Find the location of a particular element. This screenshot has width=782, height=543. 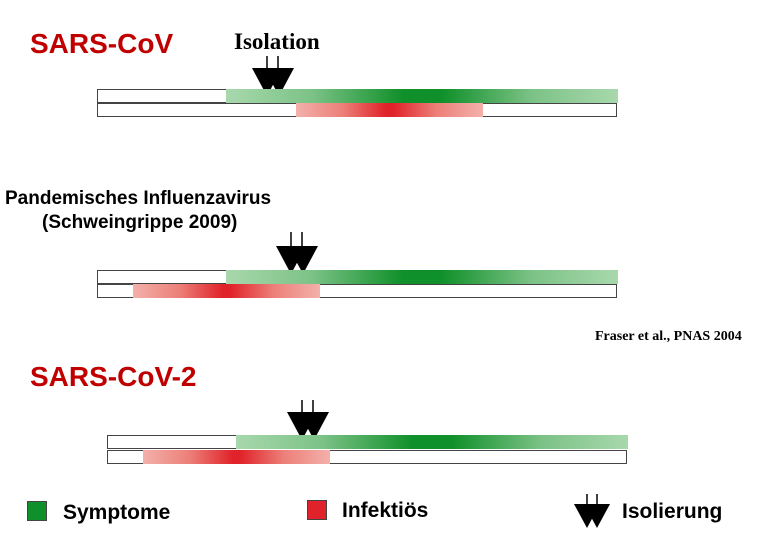

legend-infectious-swatch is located at coordinates (317, 510).